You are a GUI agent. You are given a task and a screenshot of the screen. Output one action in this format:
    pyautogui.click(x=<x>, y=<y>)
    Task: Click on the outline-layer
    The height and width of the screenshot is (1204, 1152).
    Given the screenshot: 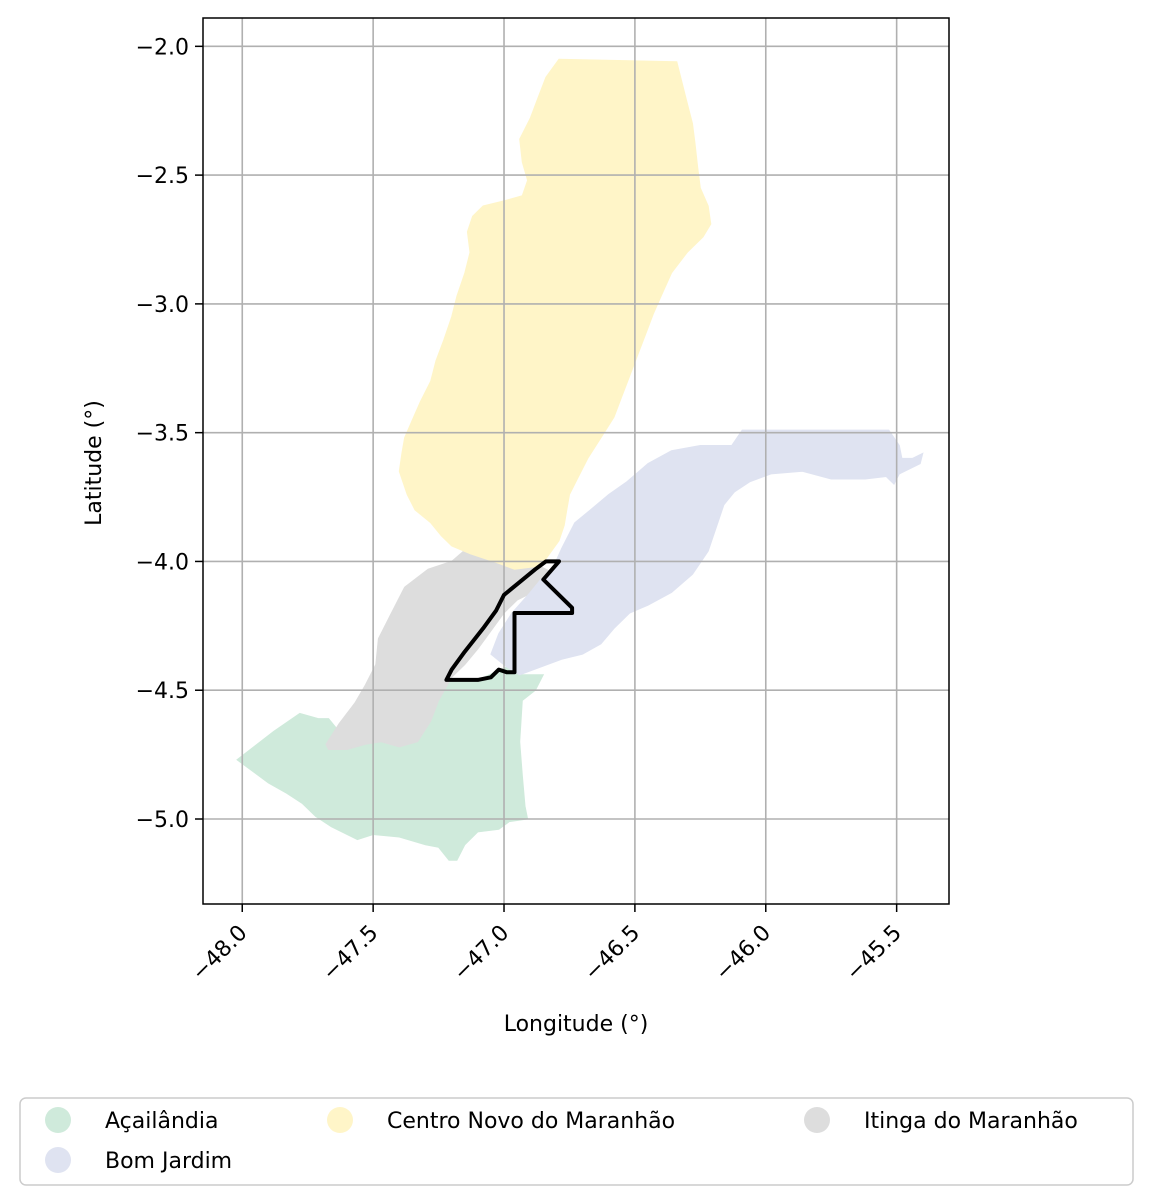 What is the action you would take?
    pyautogui.click(x=509, y=620)
    